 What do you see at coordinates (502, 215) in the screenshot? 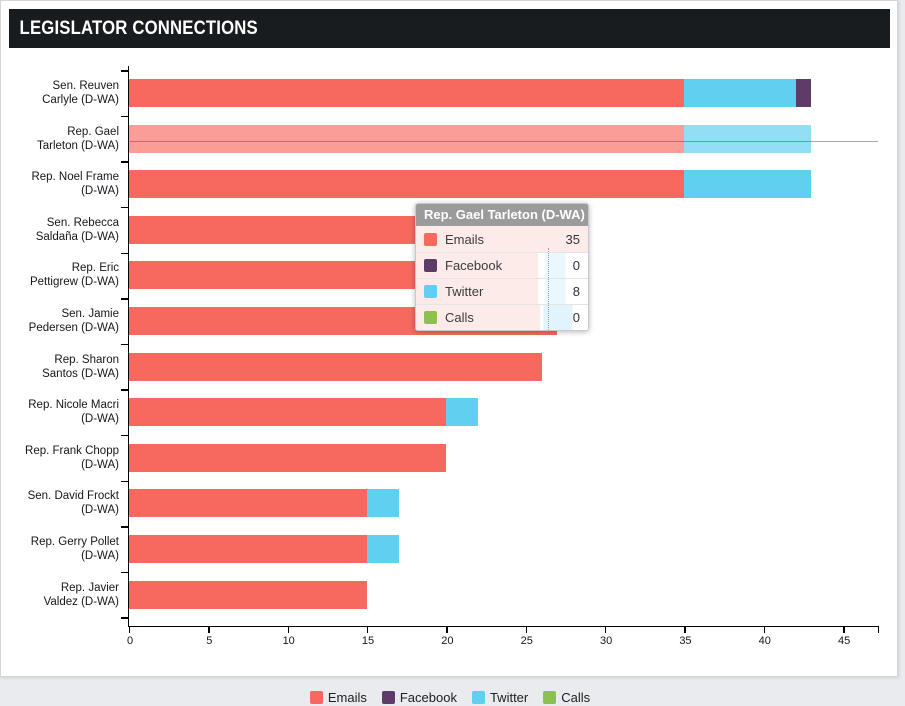
I see `tooltip-title: Rep. Gael Tarleton (D-WA)` at bounding box center [502, 215].